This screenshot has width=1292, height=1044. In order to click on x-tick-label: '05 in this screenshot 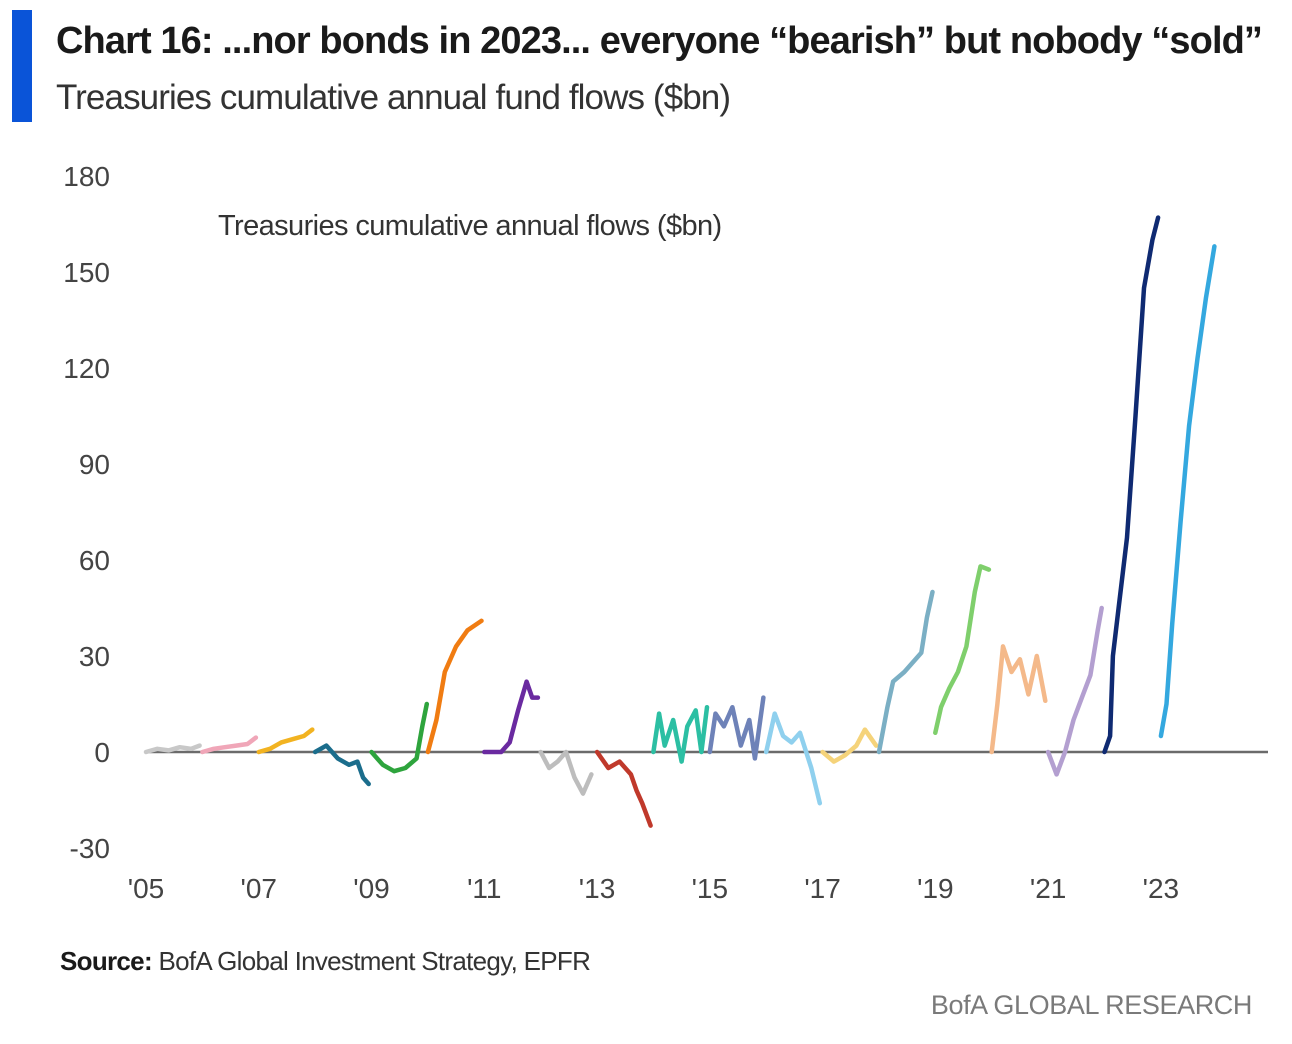, I will do `click(146, 888)`.